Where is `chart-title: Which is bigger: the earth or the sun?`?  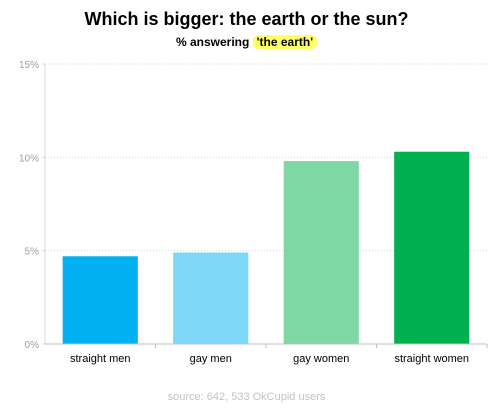 chart-title: Which is bigger: the earth or the sun? is located at coordinates (246, 19).